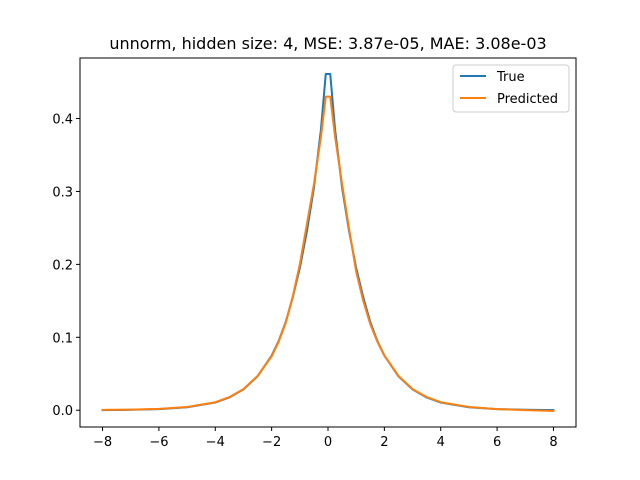 The image size is (640, 480). What do you see at coordinates (215, 442) in the screenshot?
I see `x-tick-label: −4` at bounding box center [215, 442].